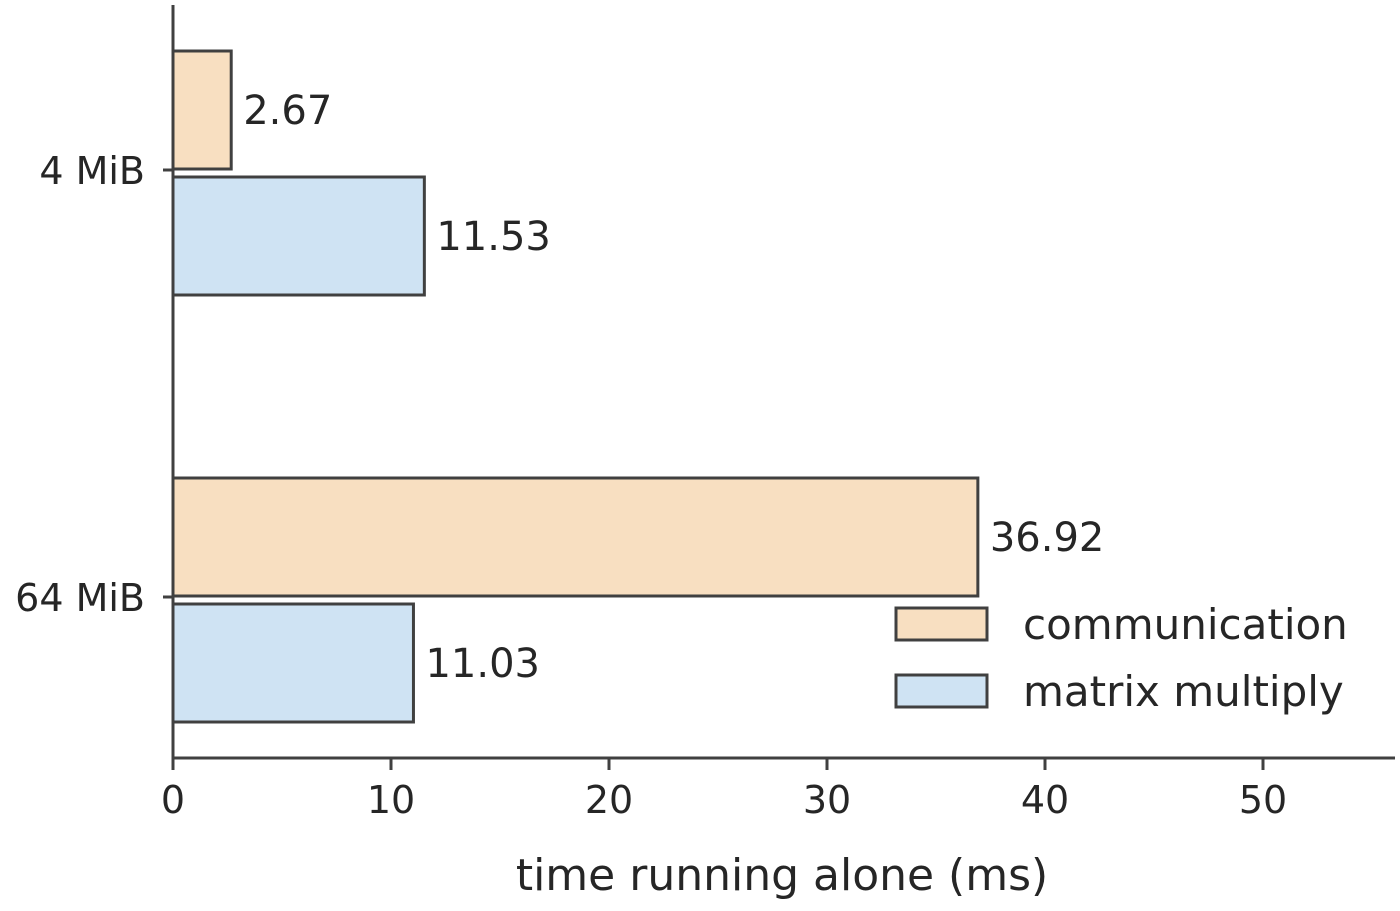 Image resolution: width=1400 pixels, height=911 pixels. Describe the element at coordinates (1263, 800) in the screenshot. I see `x-tick-label-50: 50` at that location.